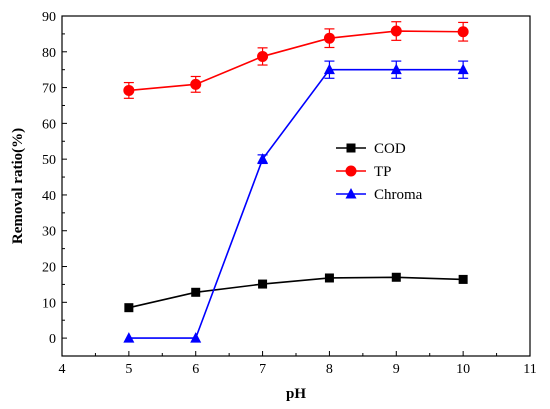 This screenshot has height=409, width=550. Describe the element at coordinates (18, 186) in the screenshot. I see `y-axis-title: Removal ratio(%)` at that location.